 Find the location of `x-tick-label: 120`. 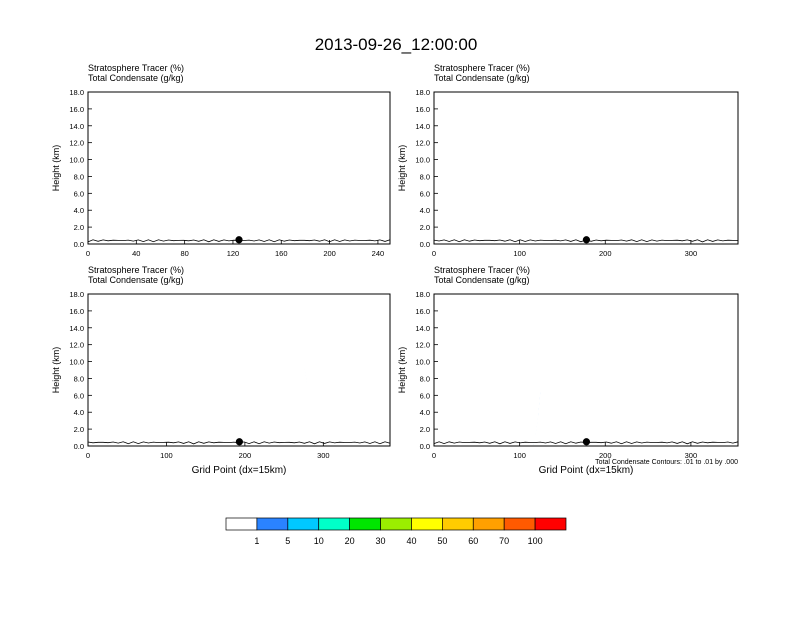

x-tick-label: 120 is located at coordinates (233, 253).